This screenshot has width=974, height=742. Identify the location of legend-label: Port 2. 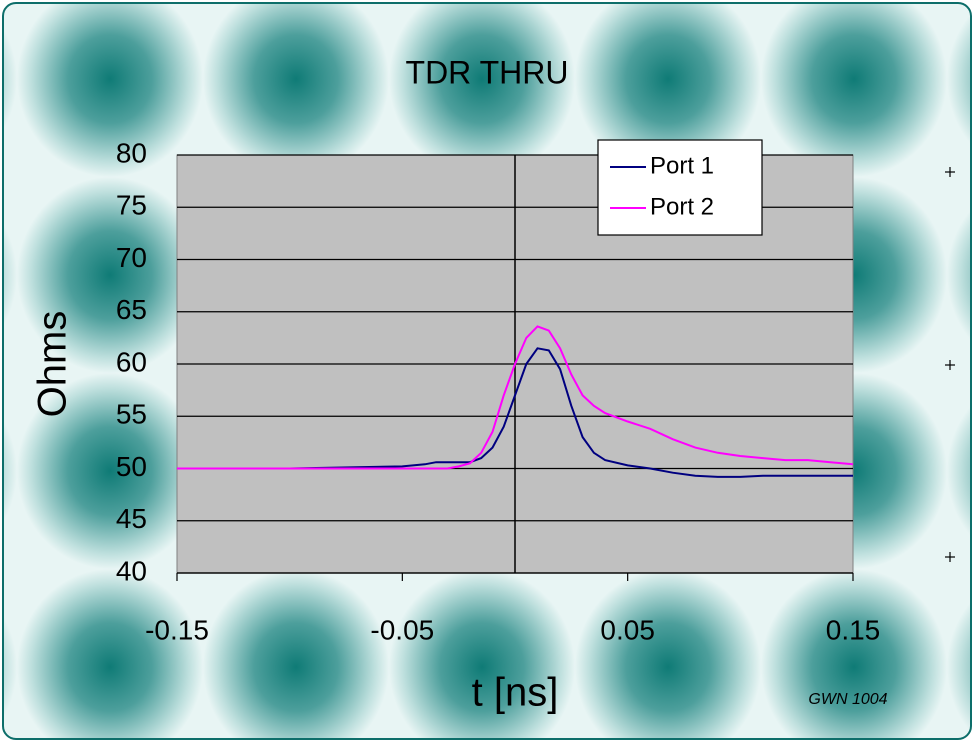
(682, 206).